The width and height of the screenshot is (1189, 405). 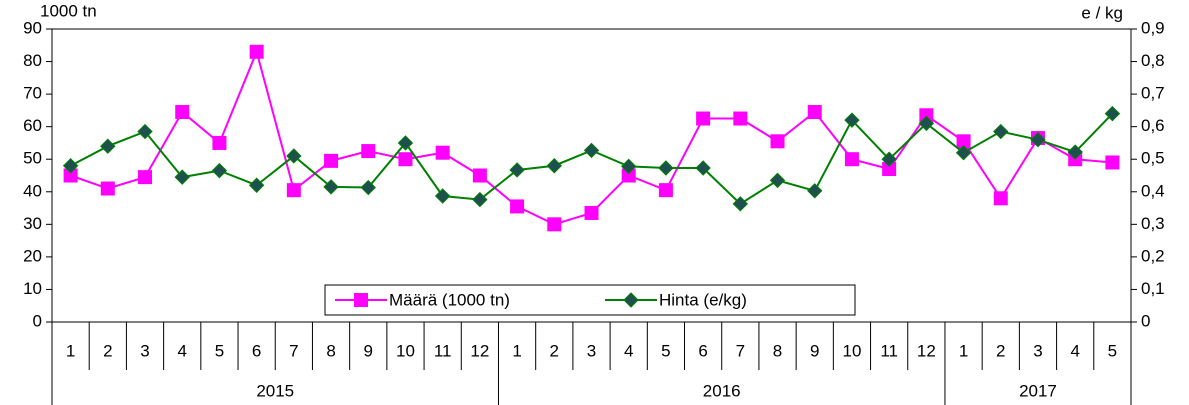 I want to click on y2-tick-label: 0,8, so click(x=1153, y=60).